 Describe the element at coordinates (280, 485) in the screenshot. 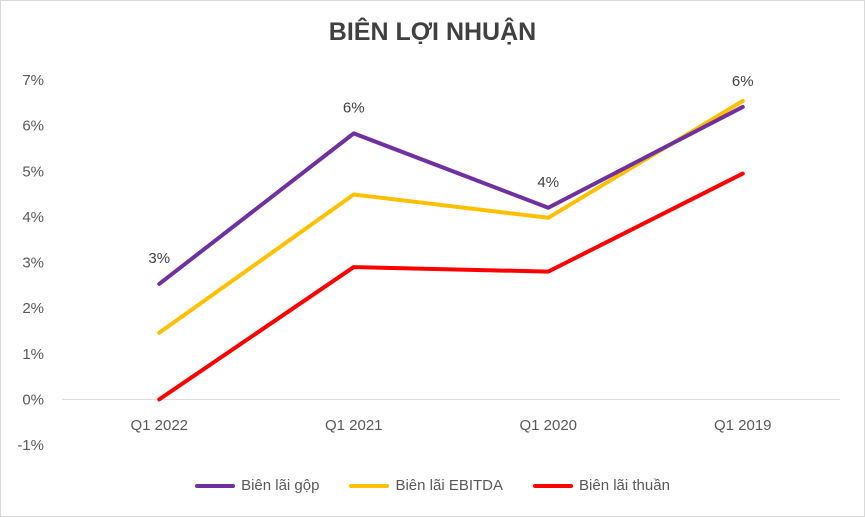

I see `legend-label: Biên lãi gộp` at that location.